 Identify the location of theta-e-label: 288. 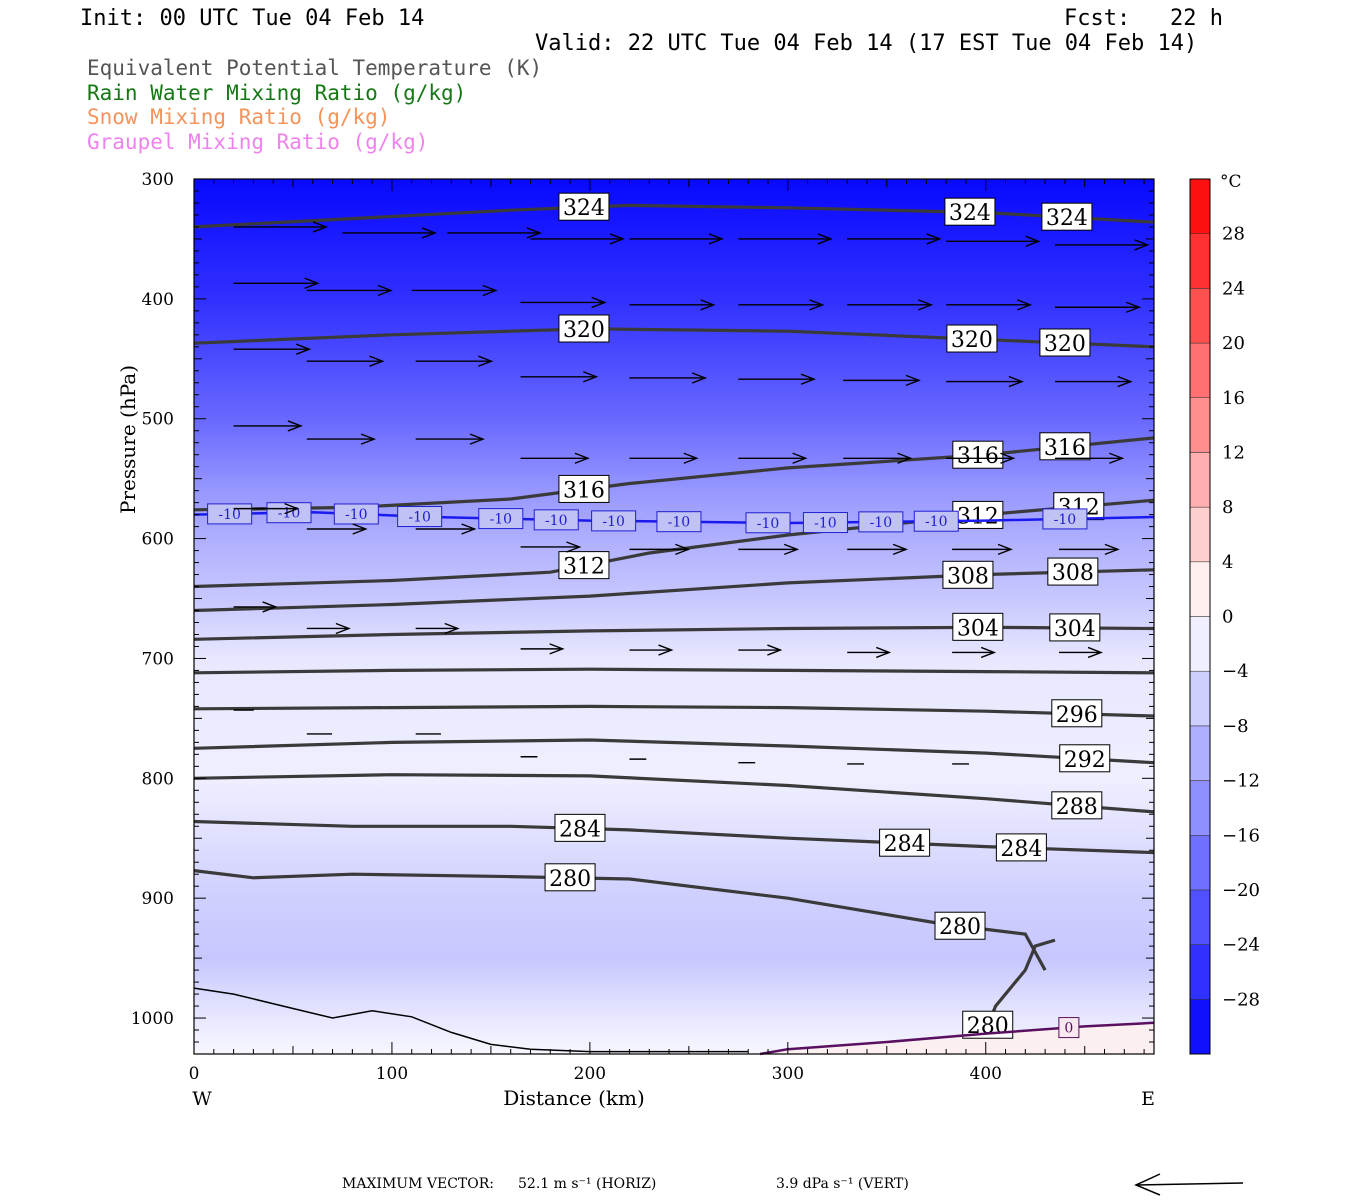
(1077, 807).